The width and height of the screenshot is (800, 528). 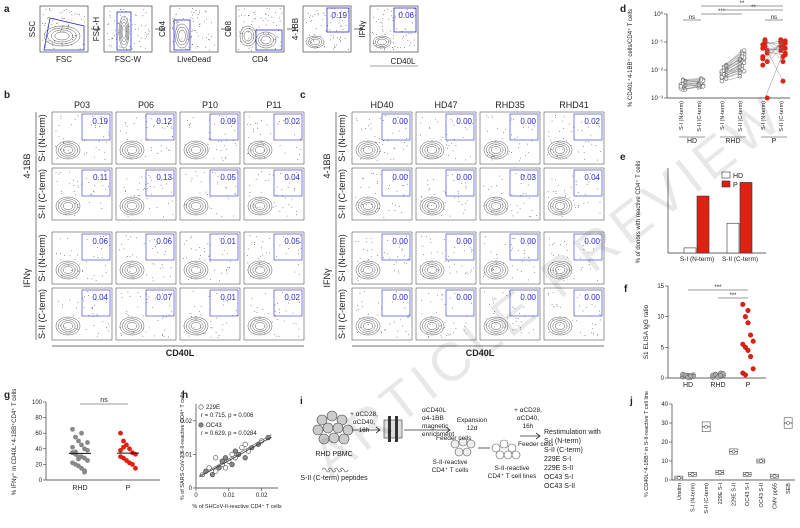 I want to click on gate-frequency: 0.00, so click(x=592, y=241).